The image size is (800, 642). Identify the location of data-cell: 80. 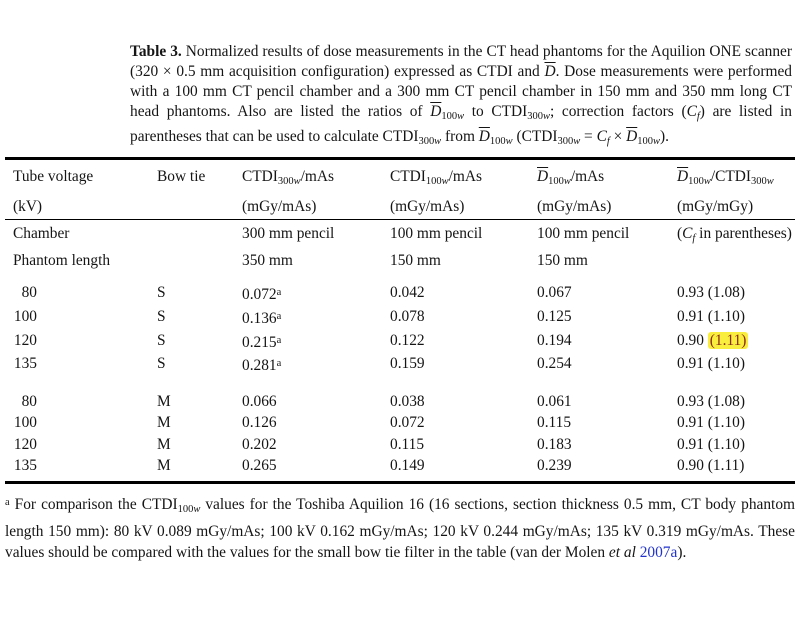
(83, 402).